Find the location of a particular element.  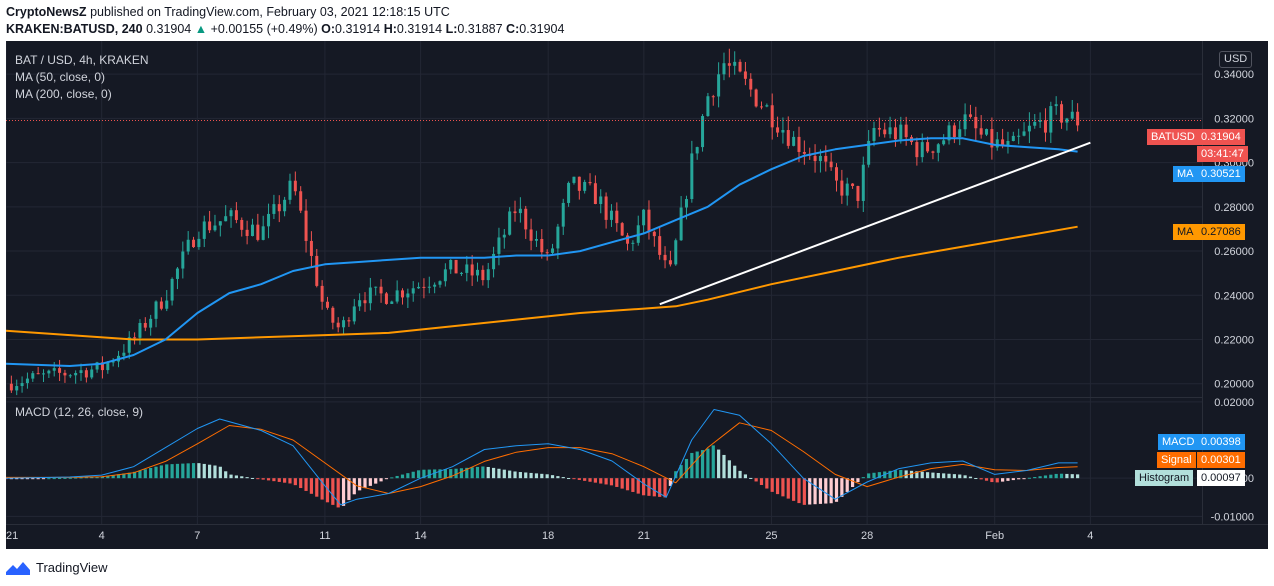

footer: TradingView is located at coordinates (637, 567).